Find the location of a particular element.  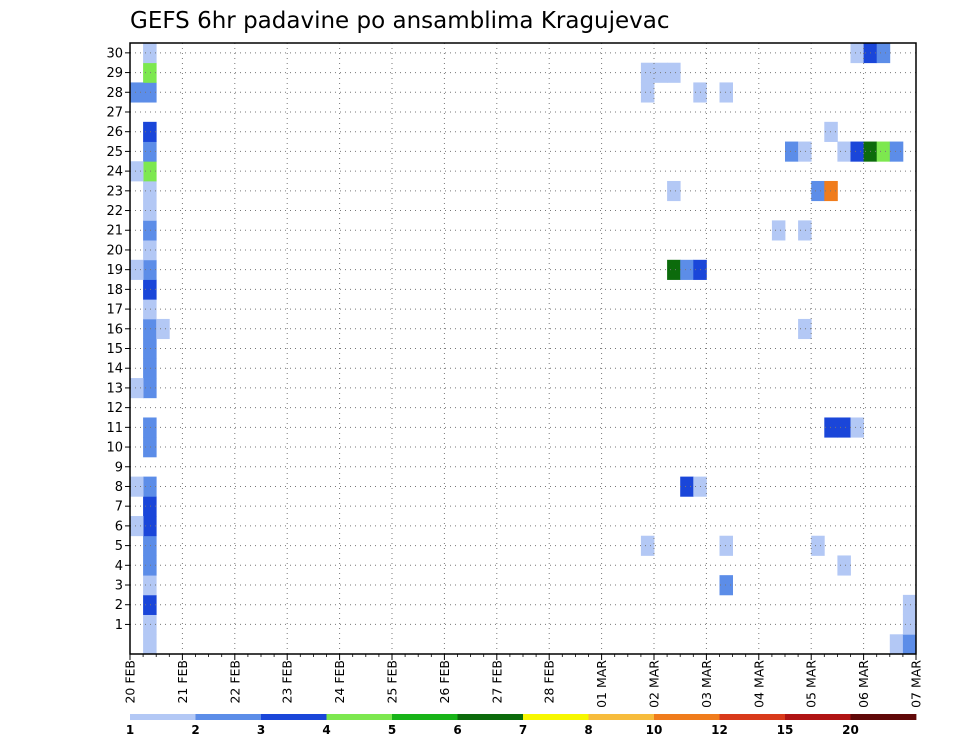

colorbar: 1 2 3 4 5 6 7 8 10 12 15 20 is located at coordinates (521, 725).